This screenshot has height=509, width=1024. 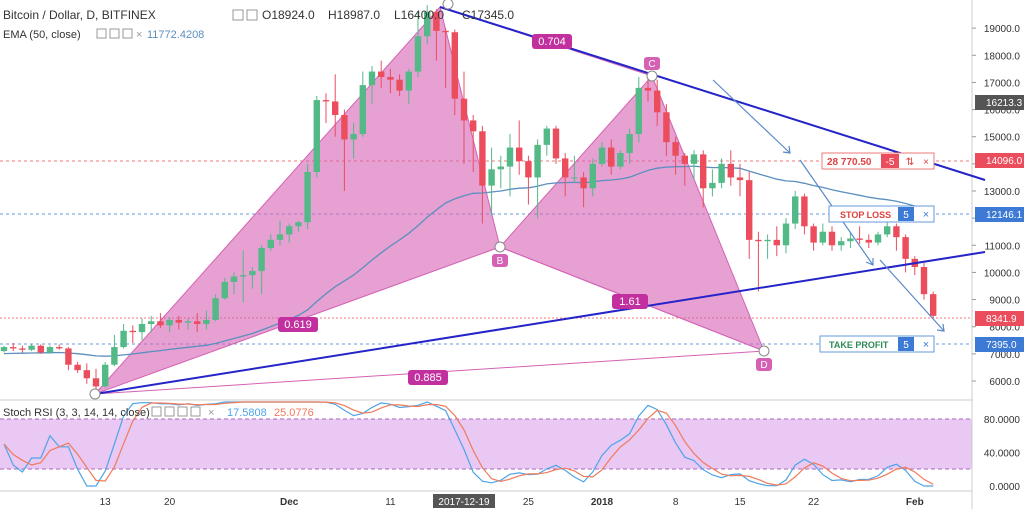 I want to click on point-x-marker, so click(x=448, y=5).